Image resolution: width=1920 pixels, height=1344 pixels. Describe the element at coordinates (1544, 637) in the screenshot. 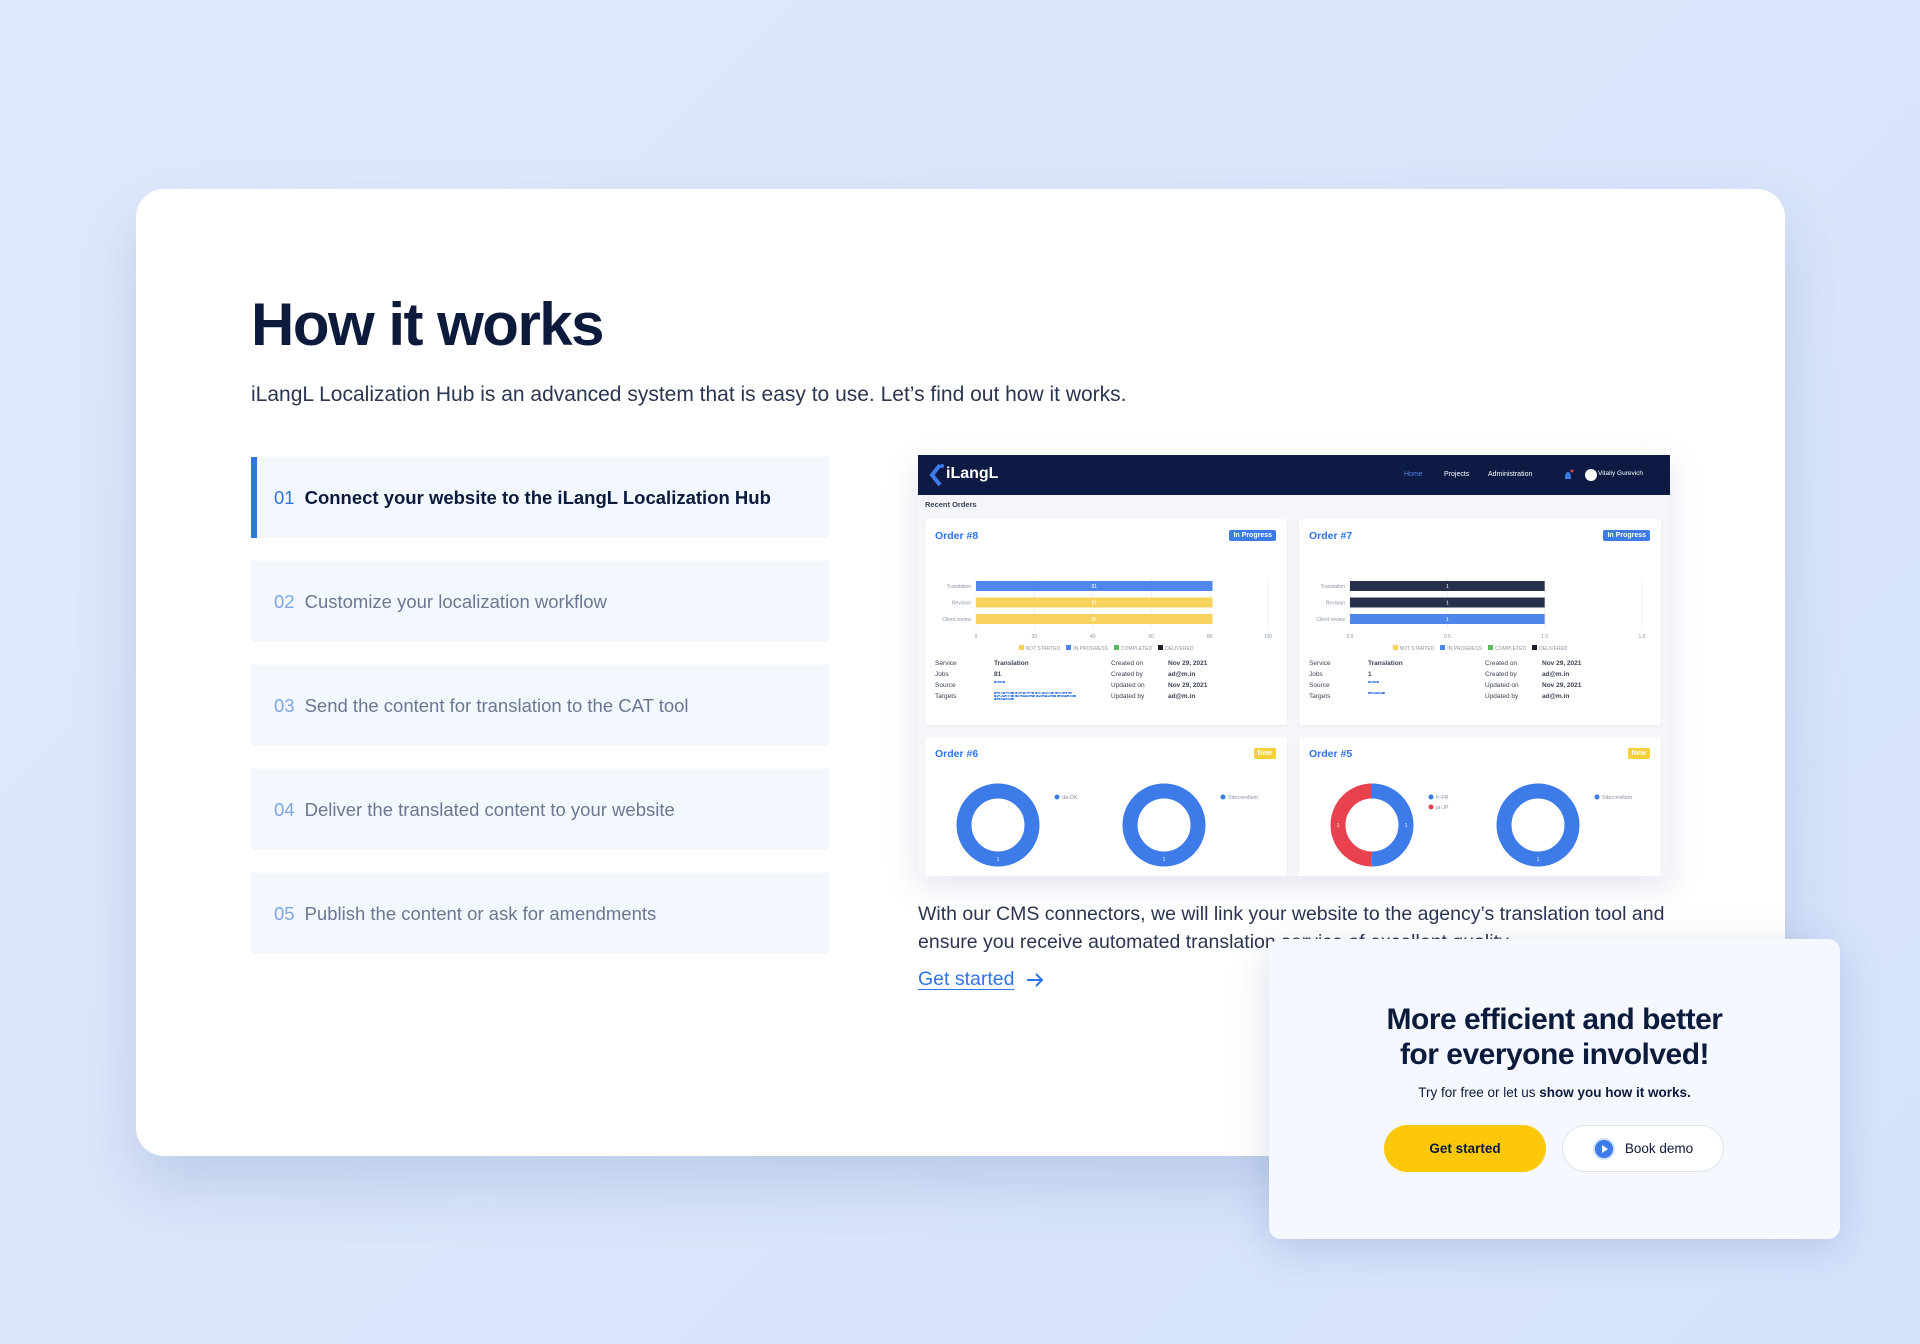

I see `tick-label: 1.0` at that location.